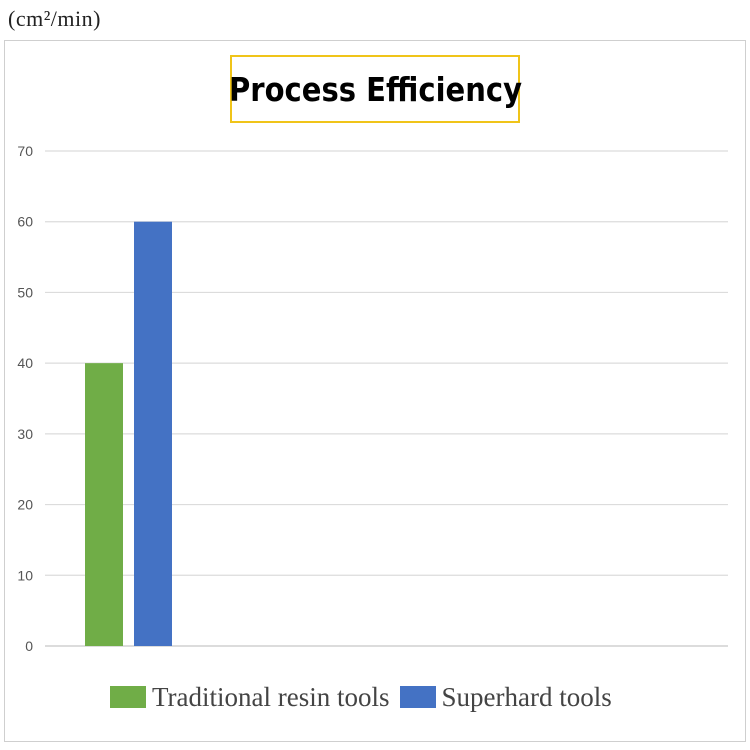 The image size is (750, 750). I want to click on chart-title: Process Efficiency, so click(375, 89).